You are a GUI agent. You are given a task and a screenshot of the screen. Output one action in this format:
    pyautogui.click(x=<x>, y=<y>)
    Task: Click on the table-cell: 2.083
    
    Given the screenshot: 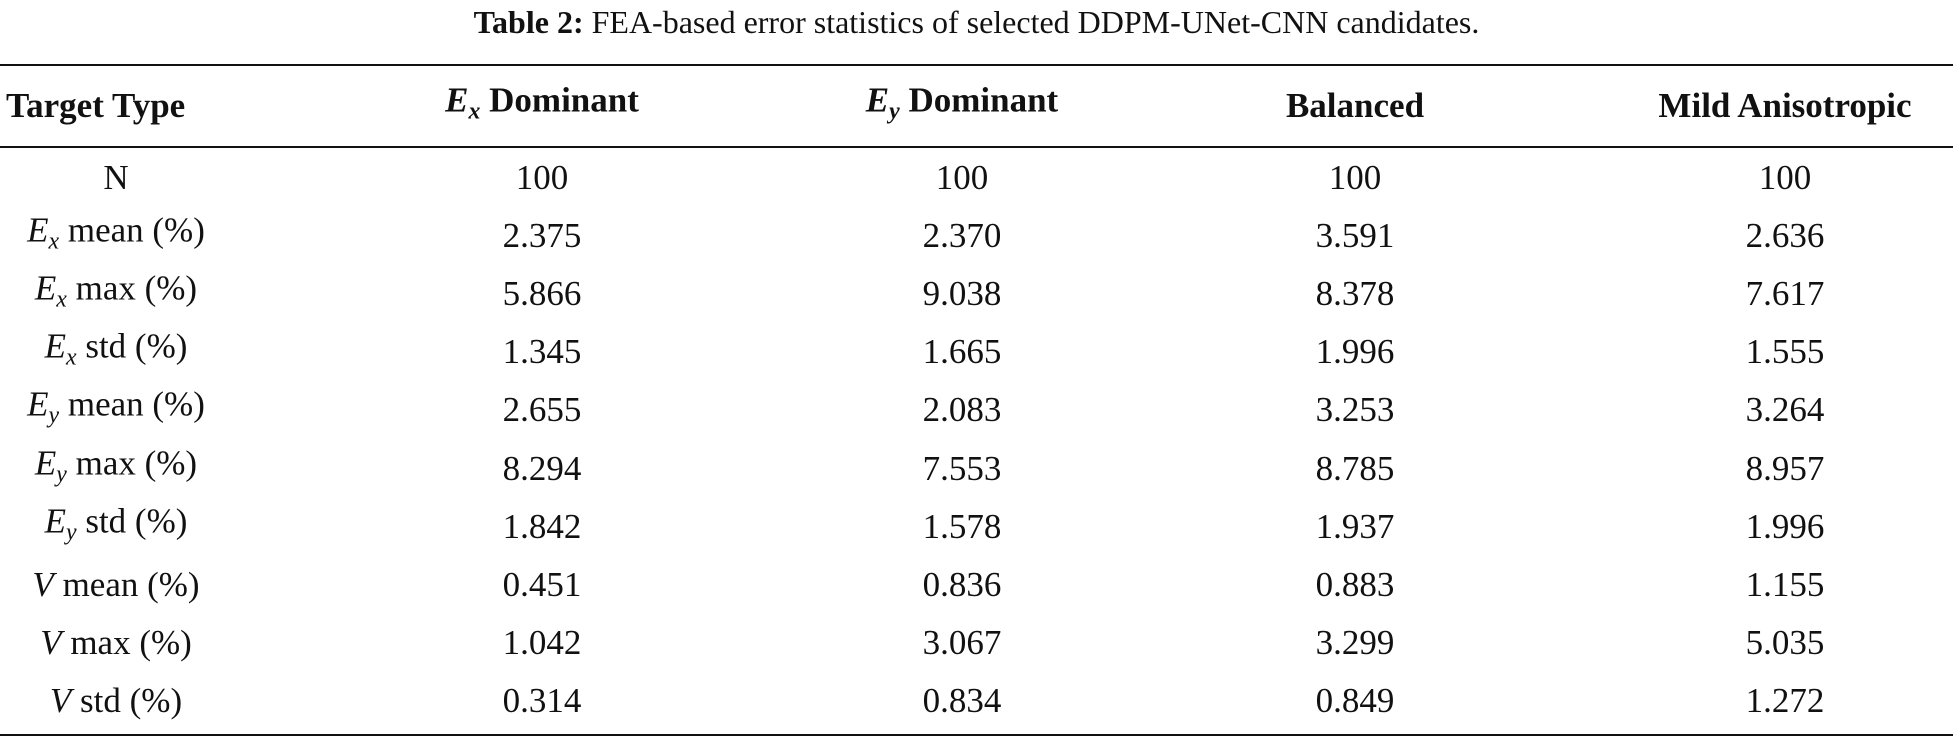 What is the action you would take?
    pyautogui.click(x=962, y=410)
    